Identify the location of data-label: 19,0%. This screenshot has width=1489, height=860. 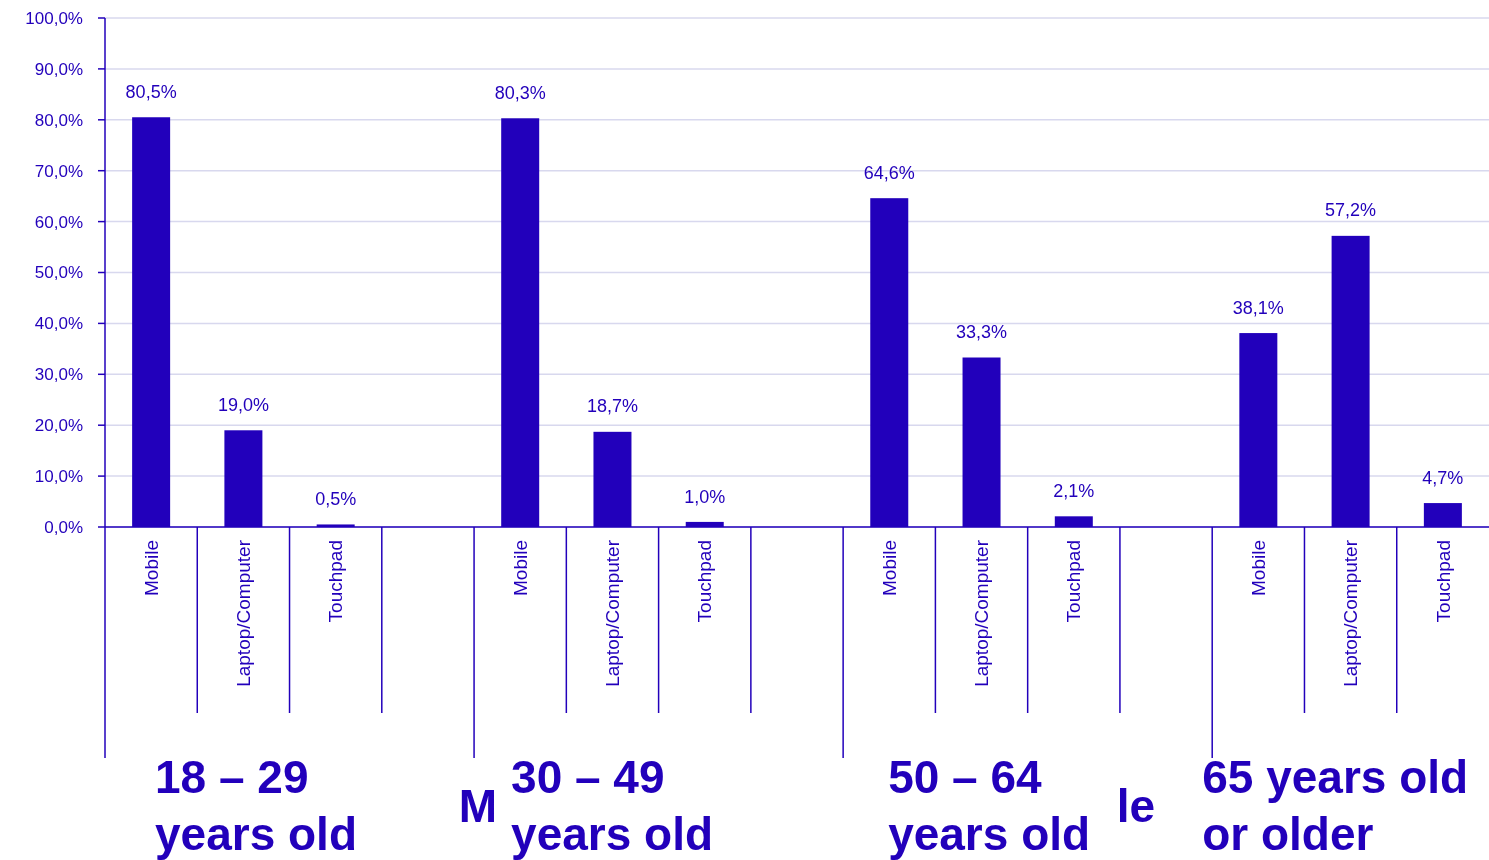
(243, 404).